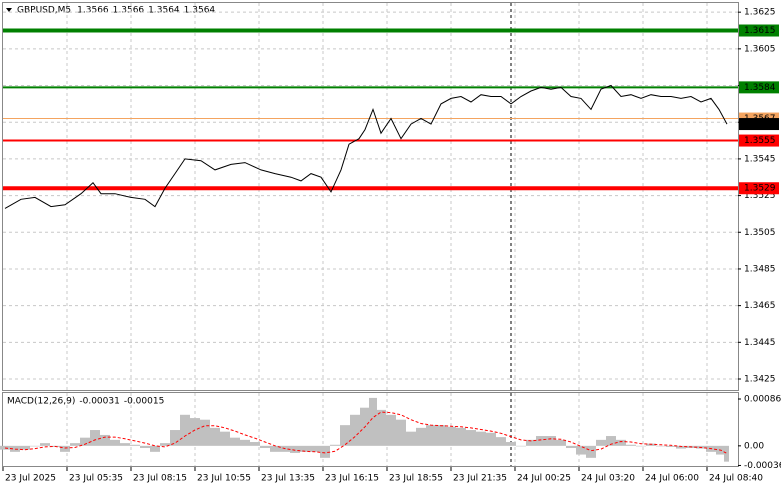 Image resolution: width=781 pixels, height=489 pixels. Describe the element at coordinates (760, 379) in the screenshot. I see `y-tick-label: 1.3425` at that location.